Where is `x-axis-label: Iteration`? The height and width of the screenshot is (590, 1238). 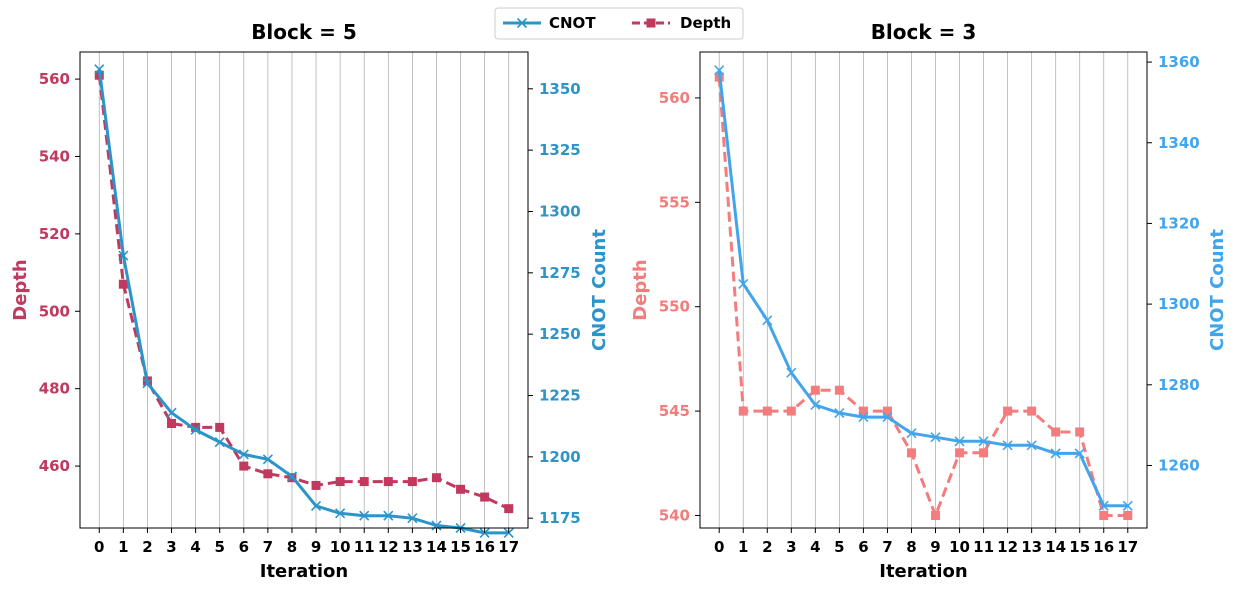 x-axis-label: Iteration is located at coordinates (304, 571).